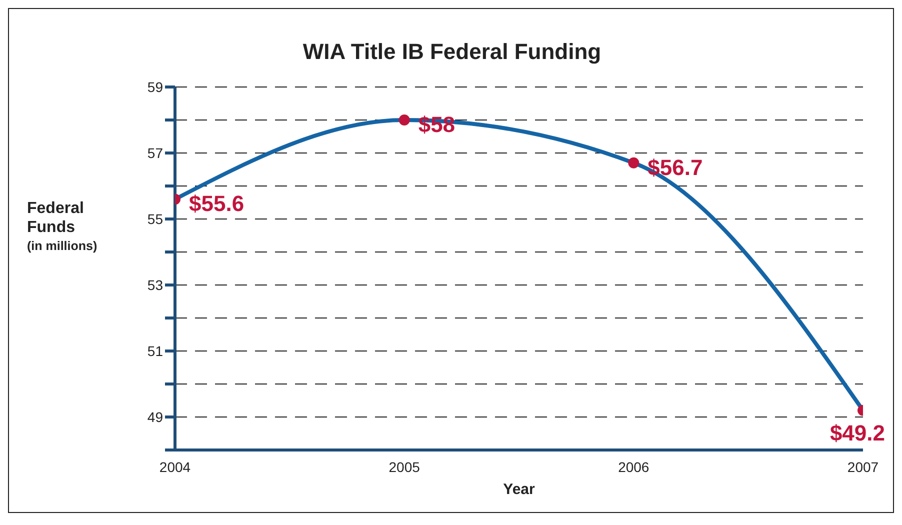 The width and height of the screenshot is (902, 525). What do you see at coordinates (155, 152) in the screenshot?
I see `y-tick-label: 57` at bounding box center [155, 152].